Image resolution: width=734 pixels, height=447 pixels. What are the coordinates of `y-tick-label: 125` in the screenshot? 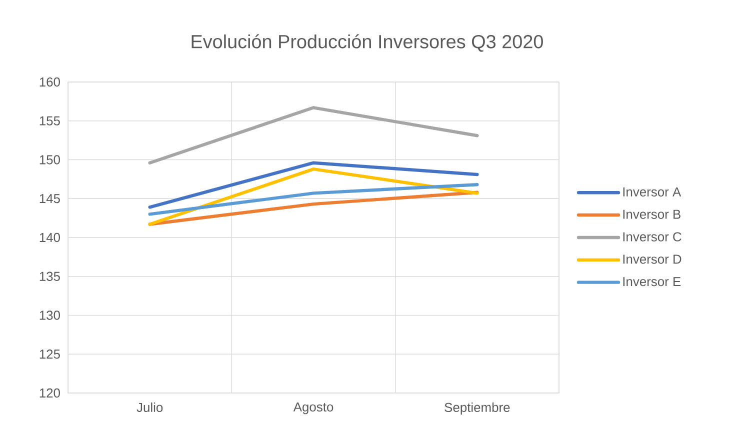 It's located at (50, 354).